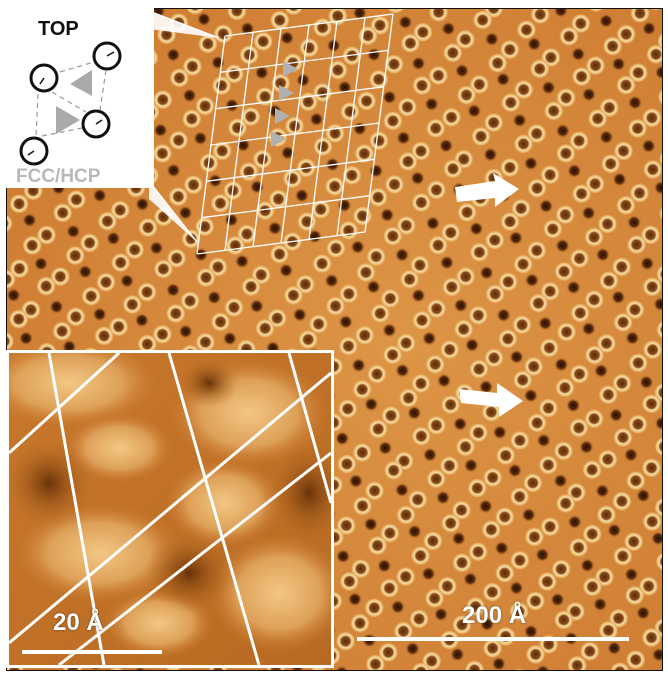 This screenshot has height=675, width=668. I want to click on scale-bar-main, so click(493, 639).